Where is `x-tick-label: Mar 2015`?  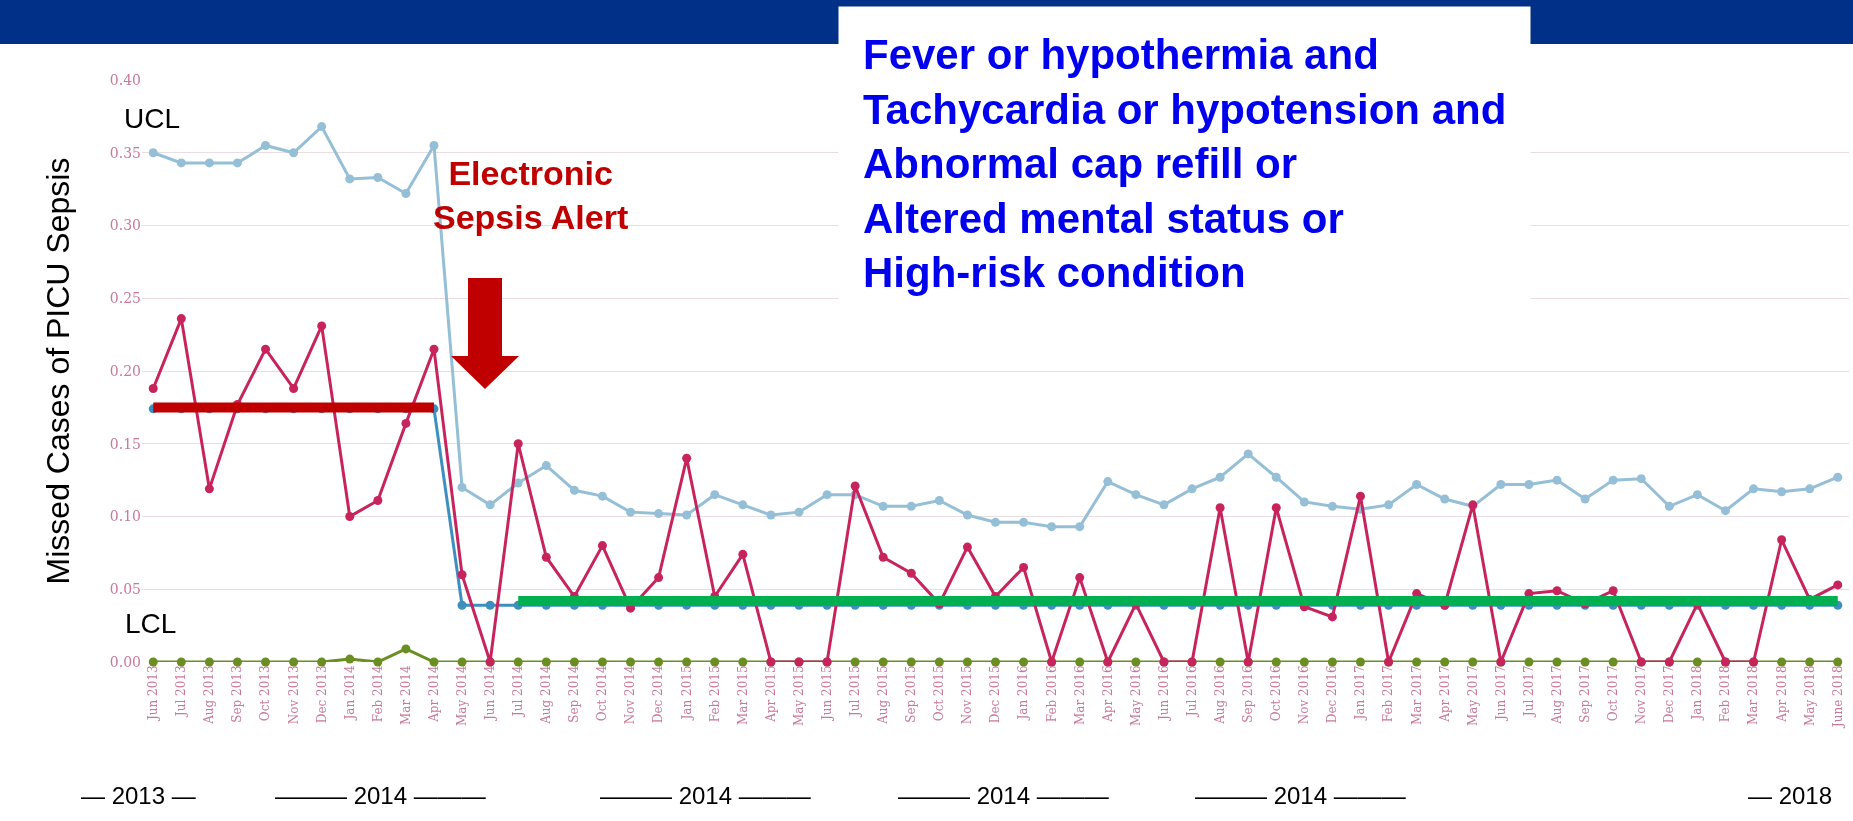 x-tick-label: Mar 2015 is located at coordinates (742, 695).